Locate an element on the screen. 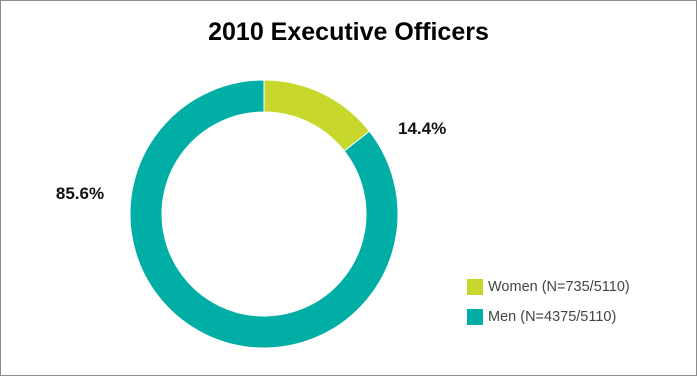  legend: Women (N=735/5110) Men (N=4375/5110) is located at coordinates (548, 302).